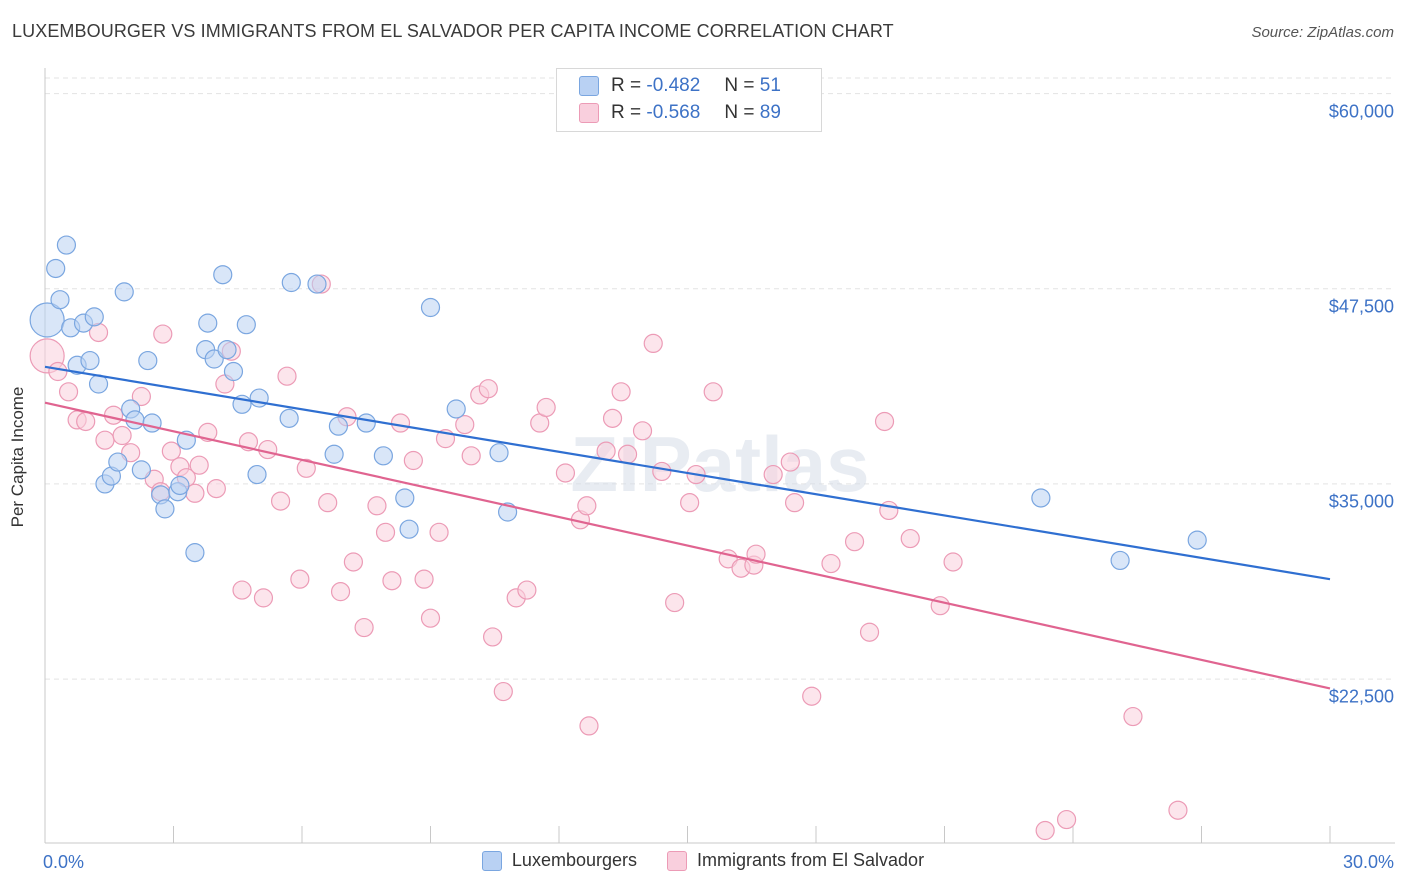  Describe the element at coordinates (1361, 111) in the screenshot. I see `y-tick-label: $60,000` at that location.